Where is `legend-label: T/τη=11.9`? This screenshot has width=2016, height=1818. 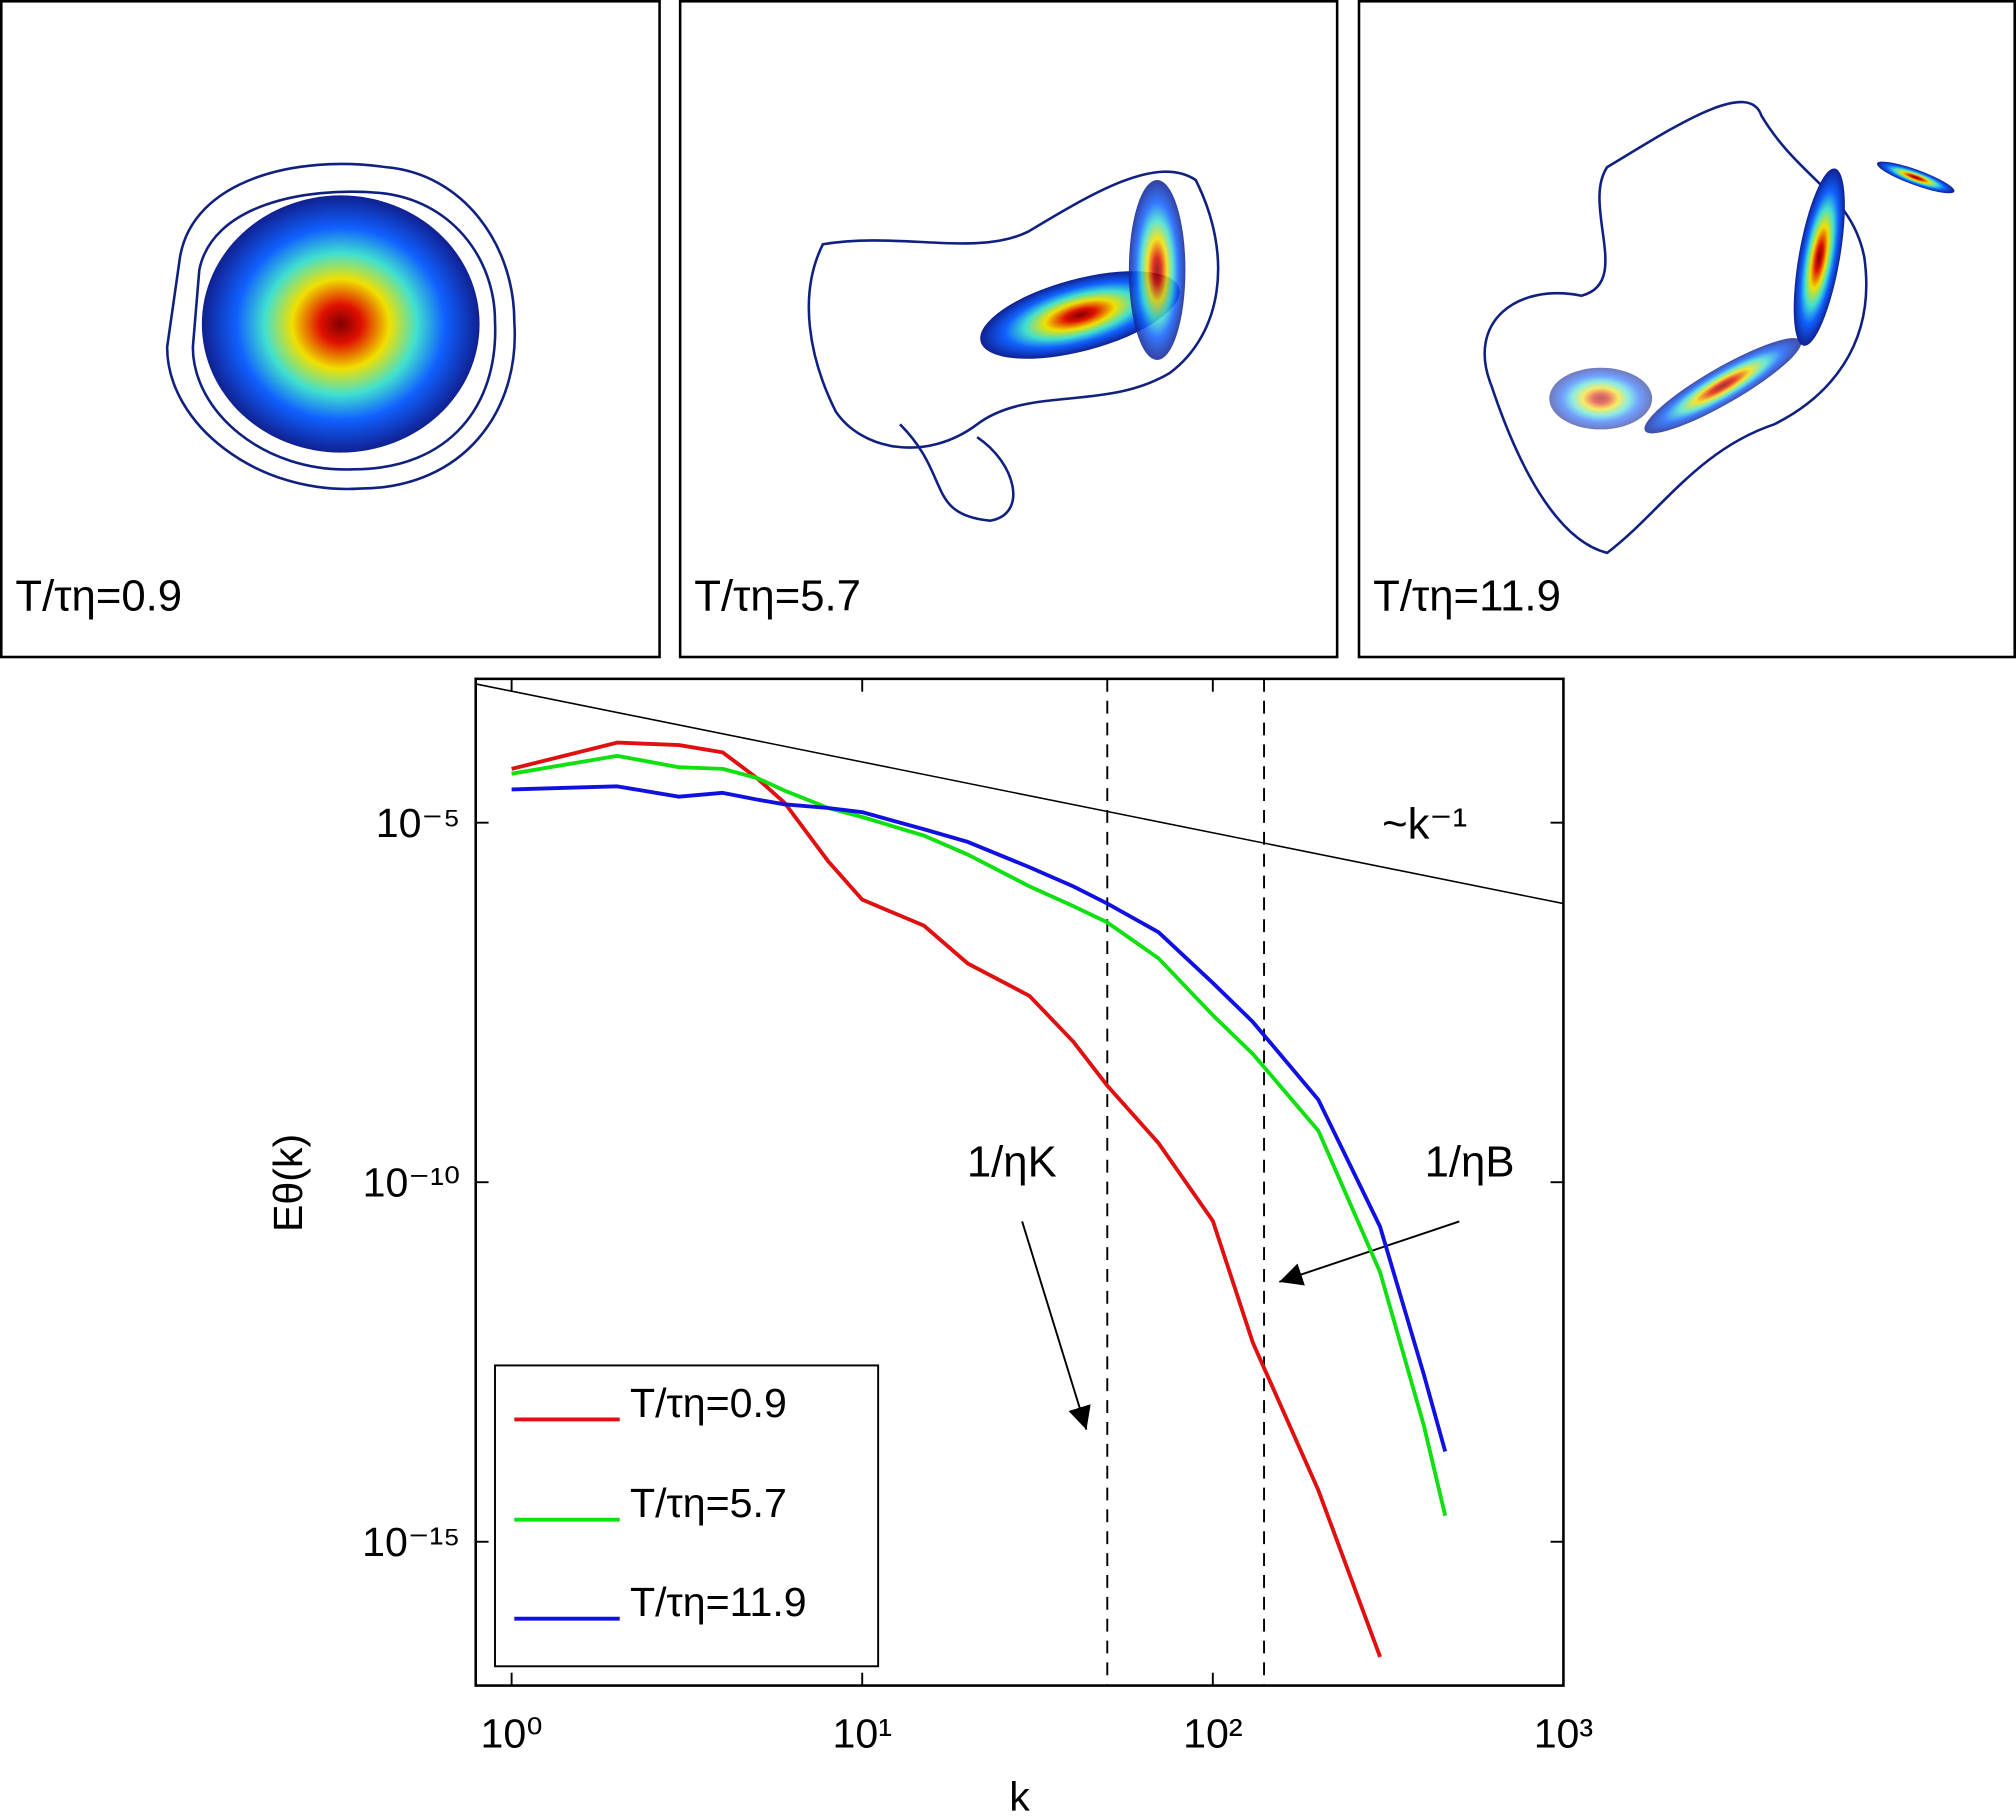
legend-label: T/τη=11.9 is located at coordinates (718, 1602).